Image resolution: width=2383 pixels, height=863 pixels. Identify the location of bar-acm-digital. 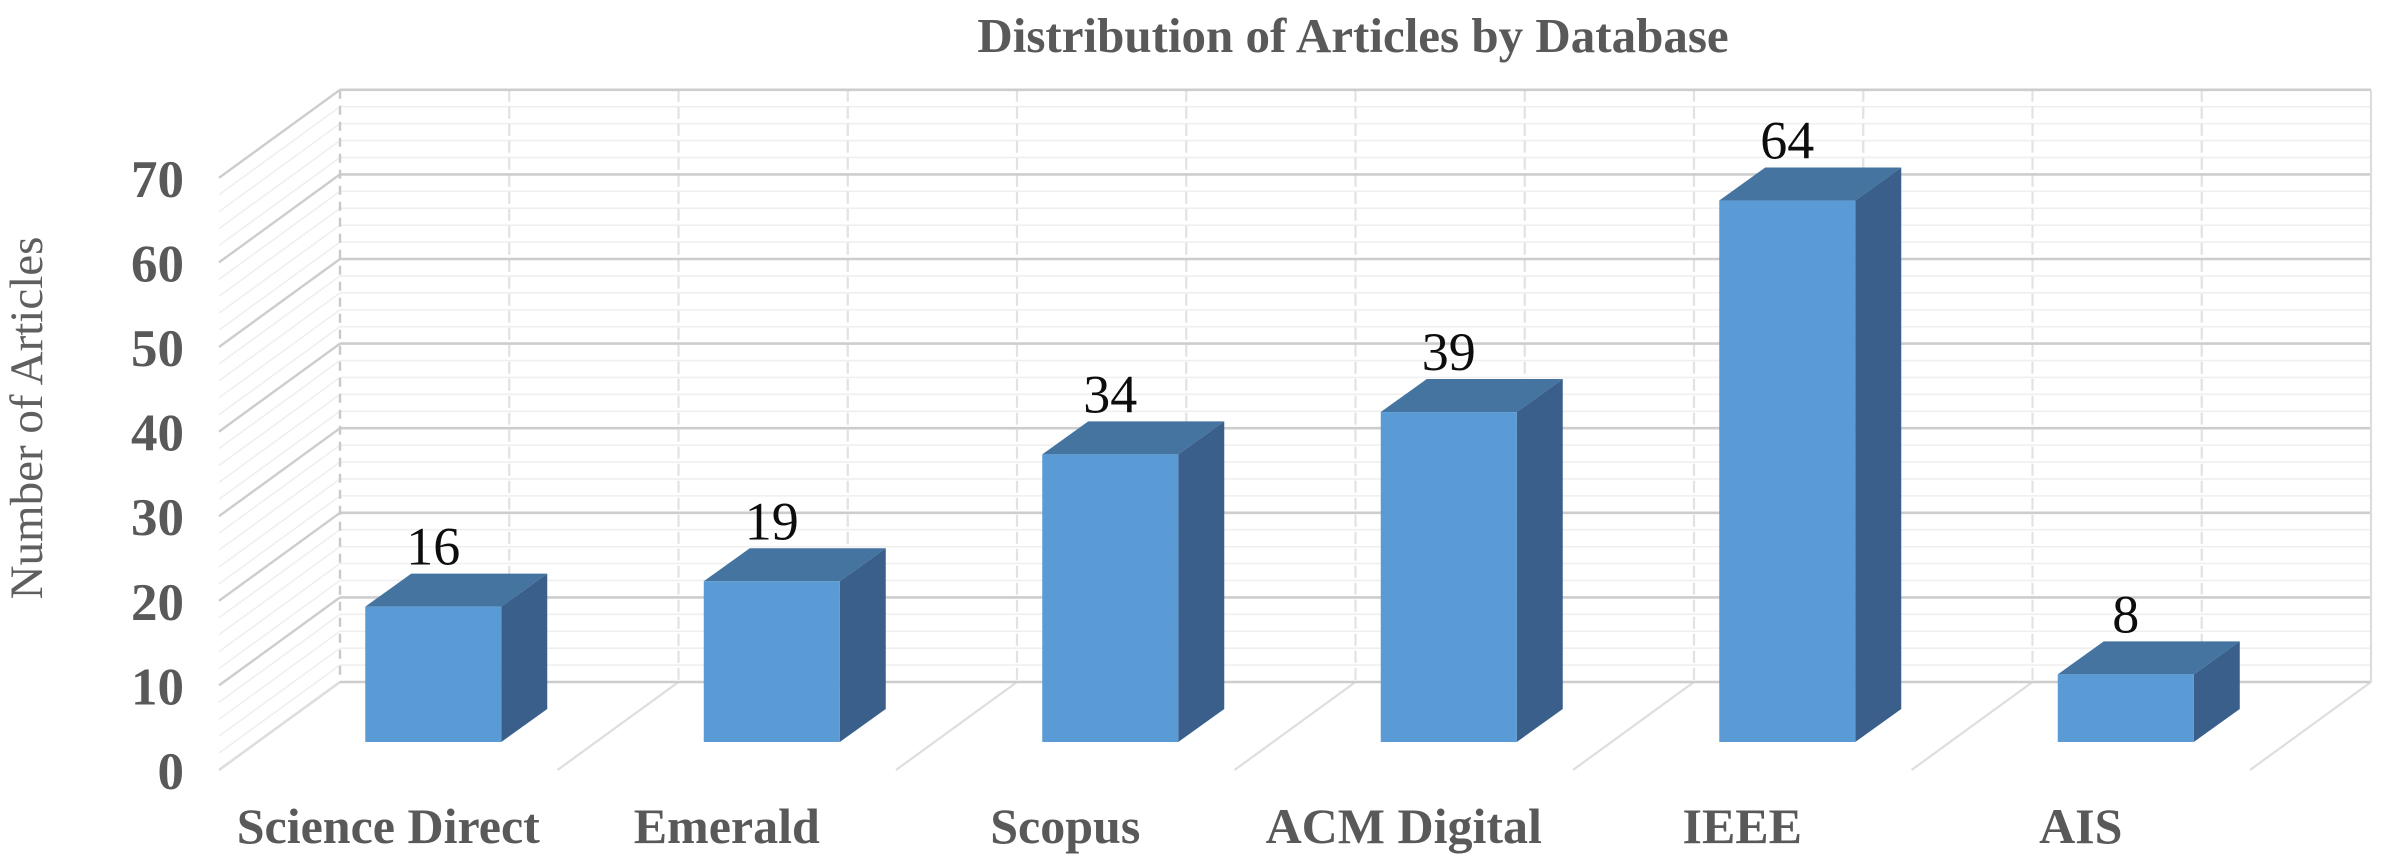
(1471, 560).